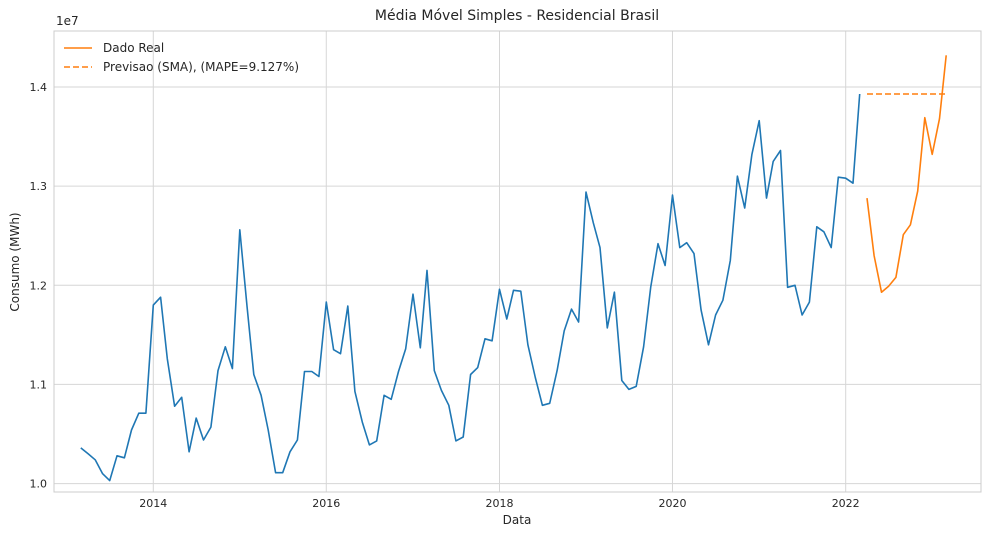 The width and height of the screenshot is (991, 536). What do you see at coordinates (133, 48) in the screenshot?
I see `legend-label-real: Dado Real` at bounding box center [133, 48].